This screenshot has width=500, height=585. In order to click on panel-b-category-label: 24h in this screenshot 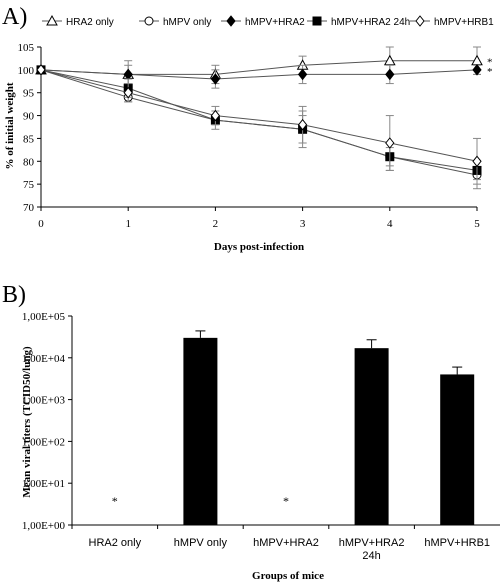, I will do `click(371, 556)`.